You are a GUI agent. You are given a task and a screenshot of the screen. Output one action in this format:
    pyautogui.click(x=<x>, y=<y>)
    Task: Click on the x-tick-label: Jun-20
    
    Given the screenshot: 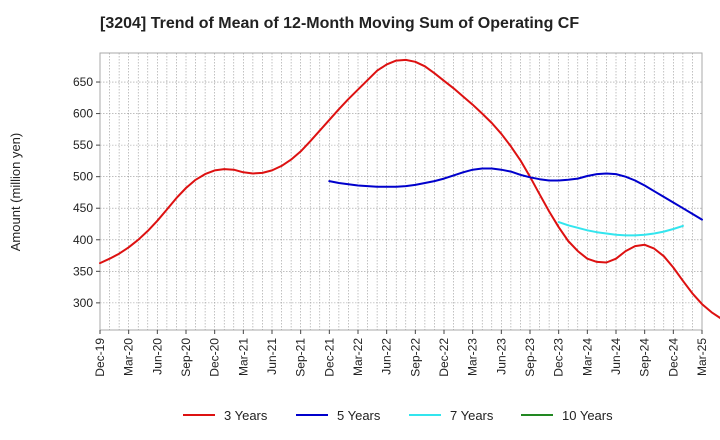 What is the action you would take?
    pyautogui.click(x=157, y=356)
    